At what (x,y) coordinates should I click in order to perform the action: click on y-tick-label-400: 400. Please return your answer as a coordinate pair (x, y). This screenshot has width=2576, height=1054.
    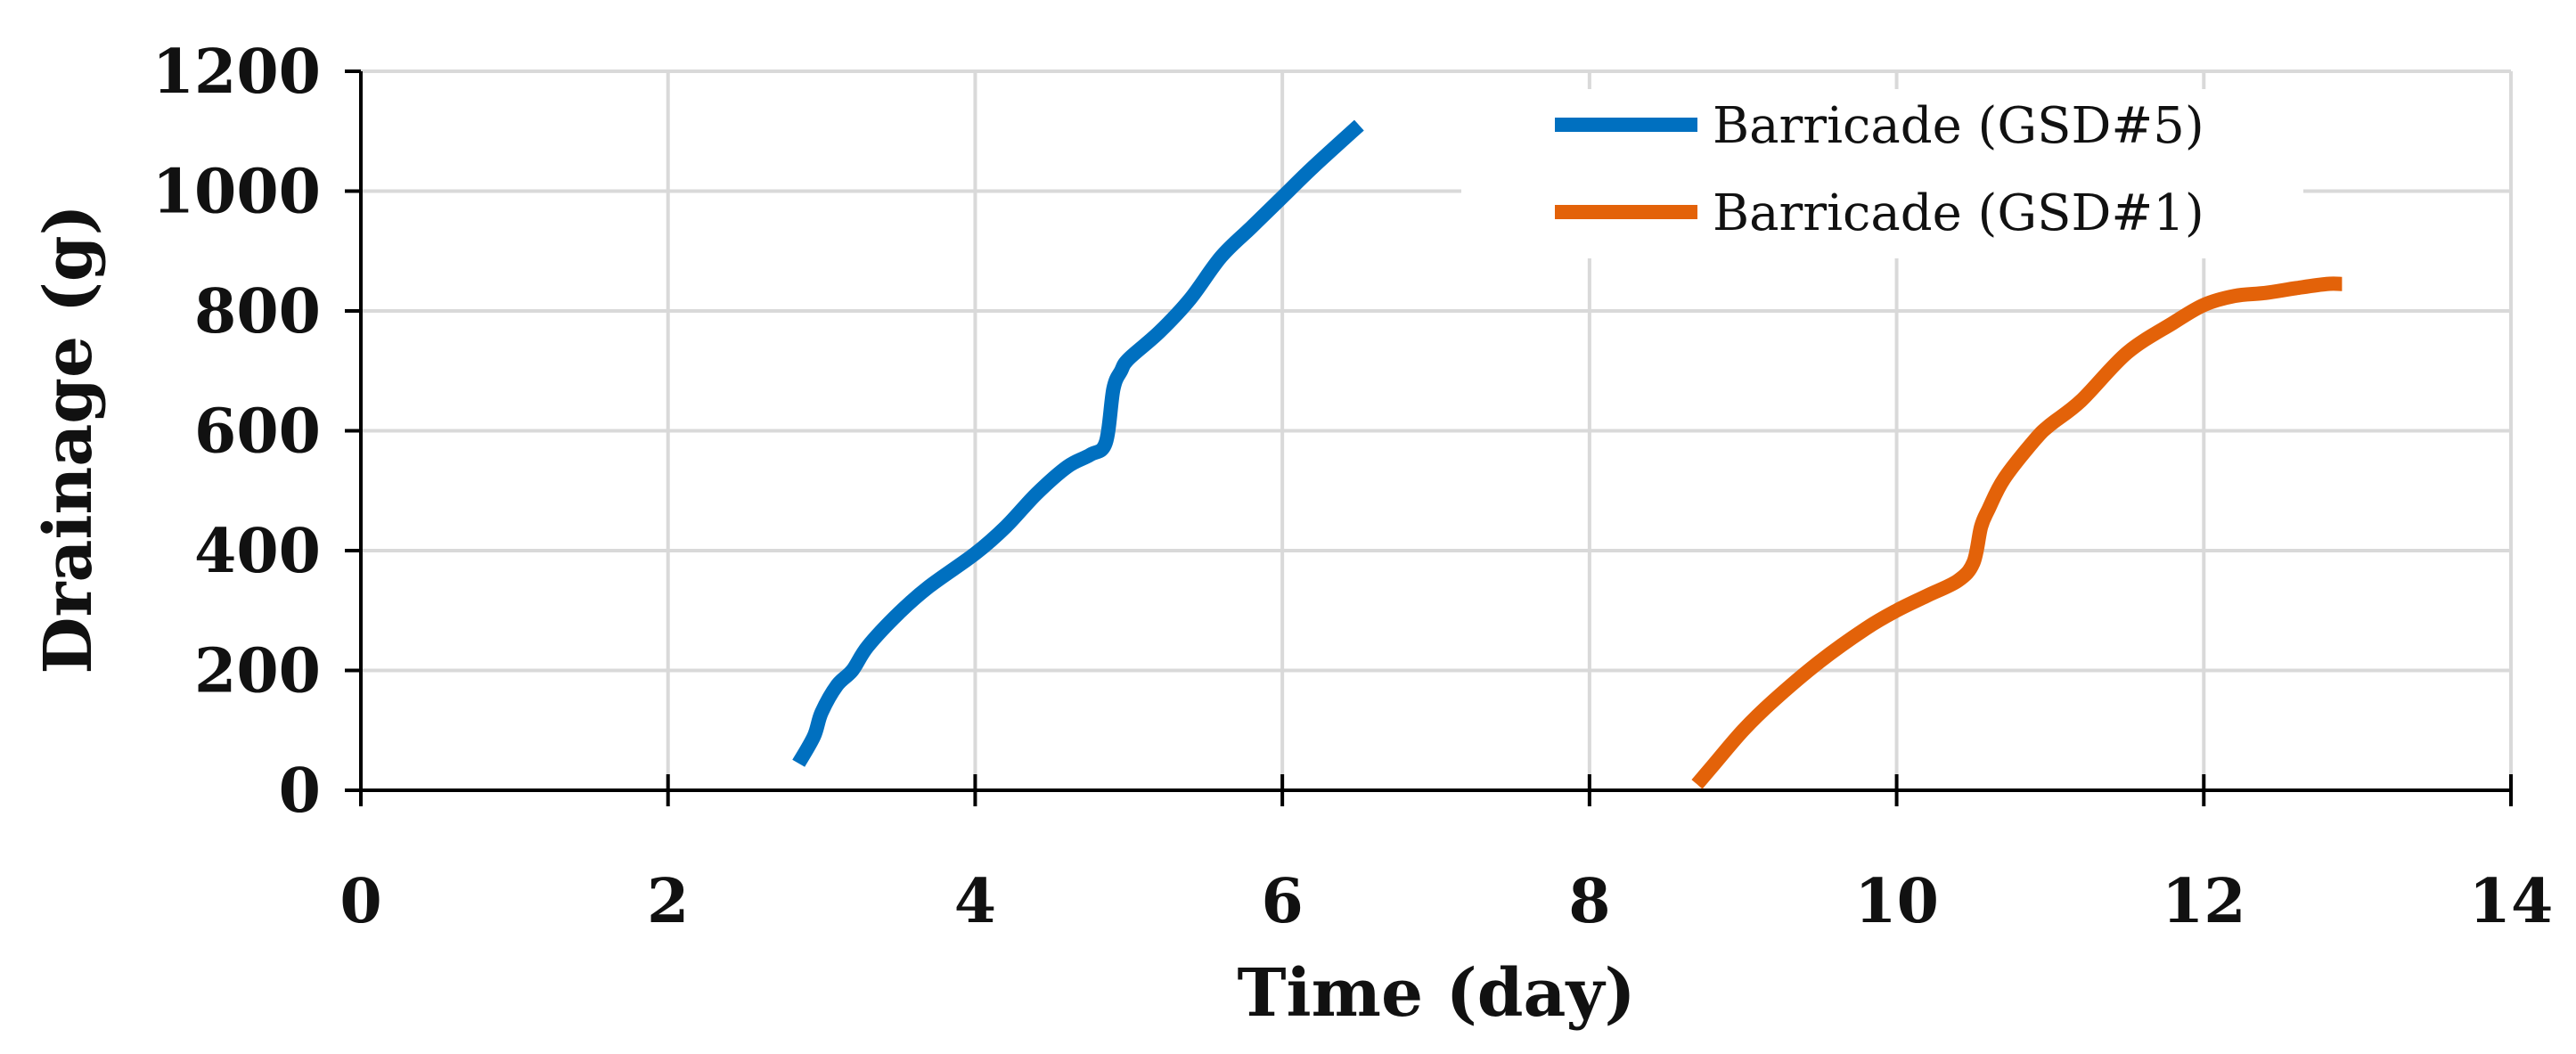
    Looking at the image, I should click on (257, 551).